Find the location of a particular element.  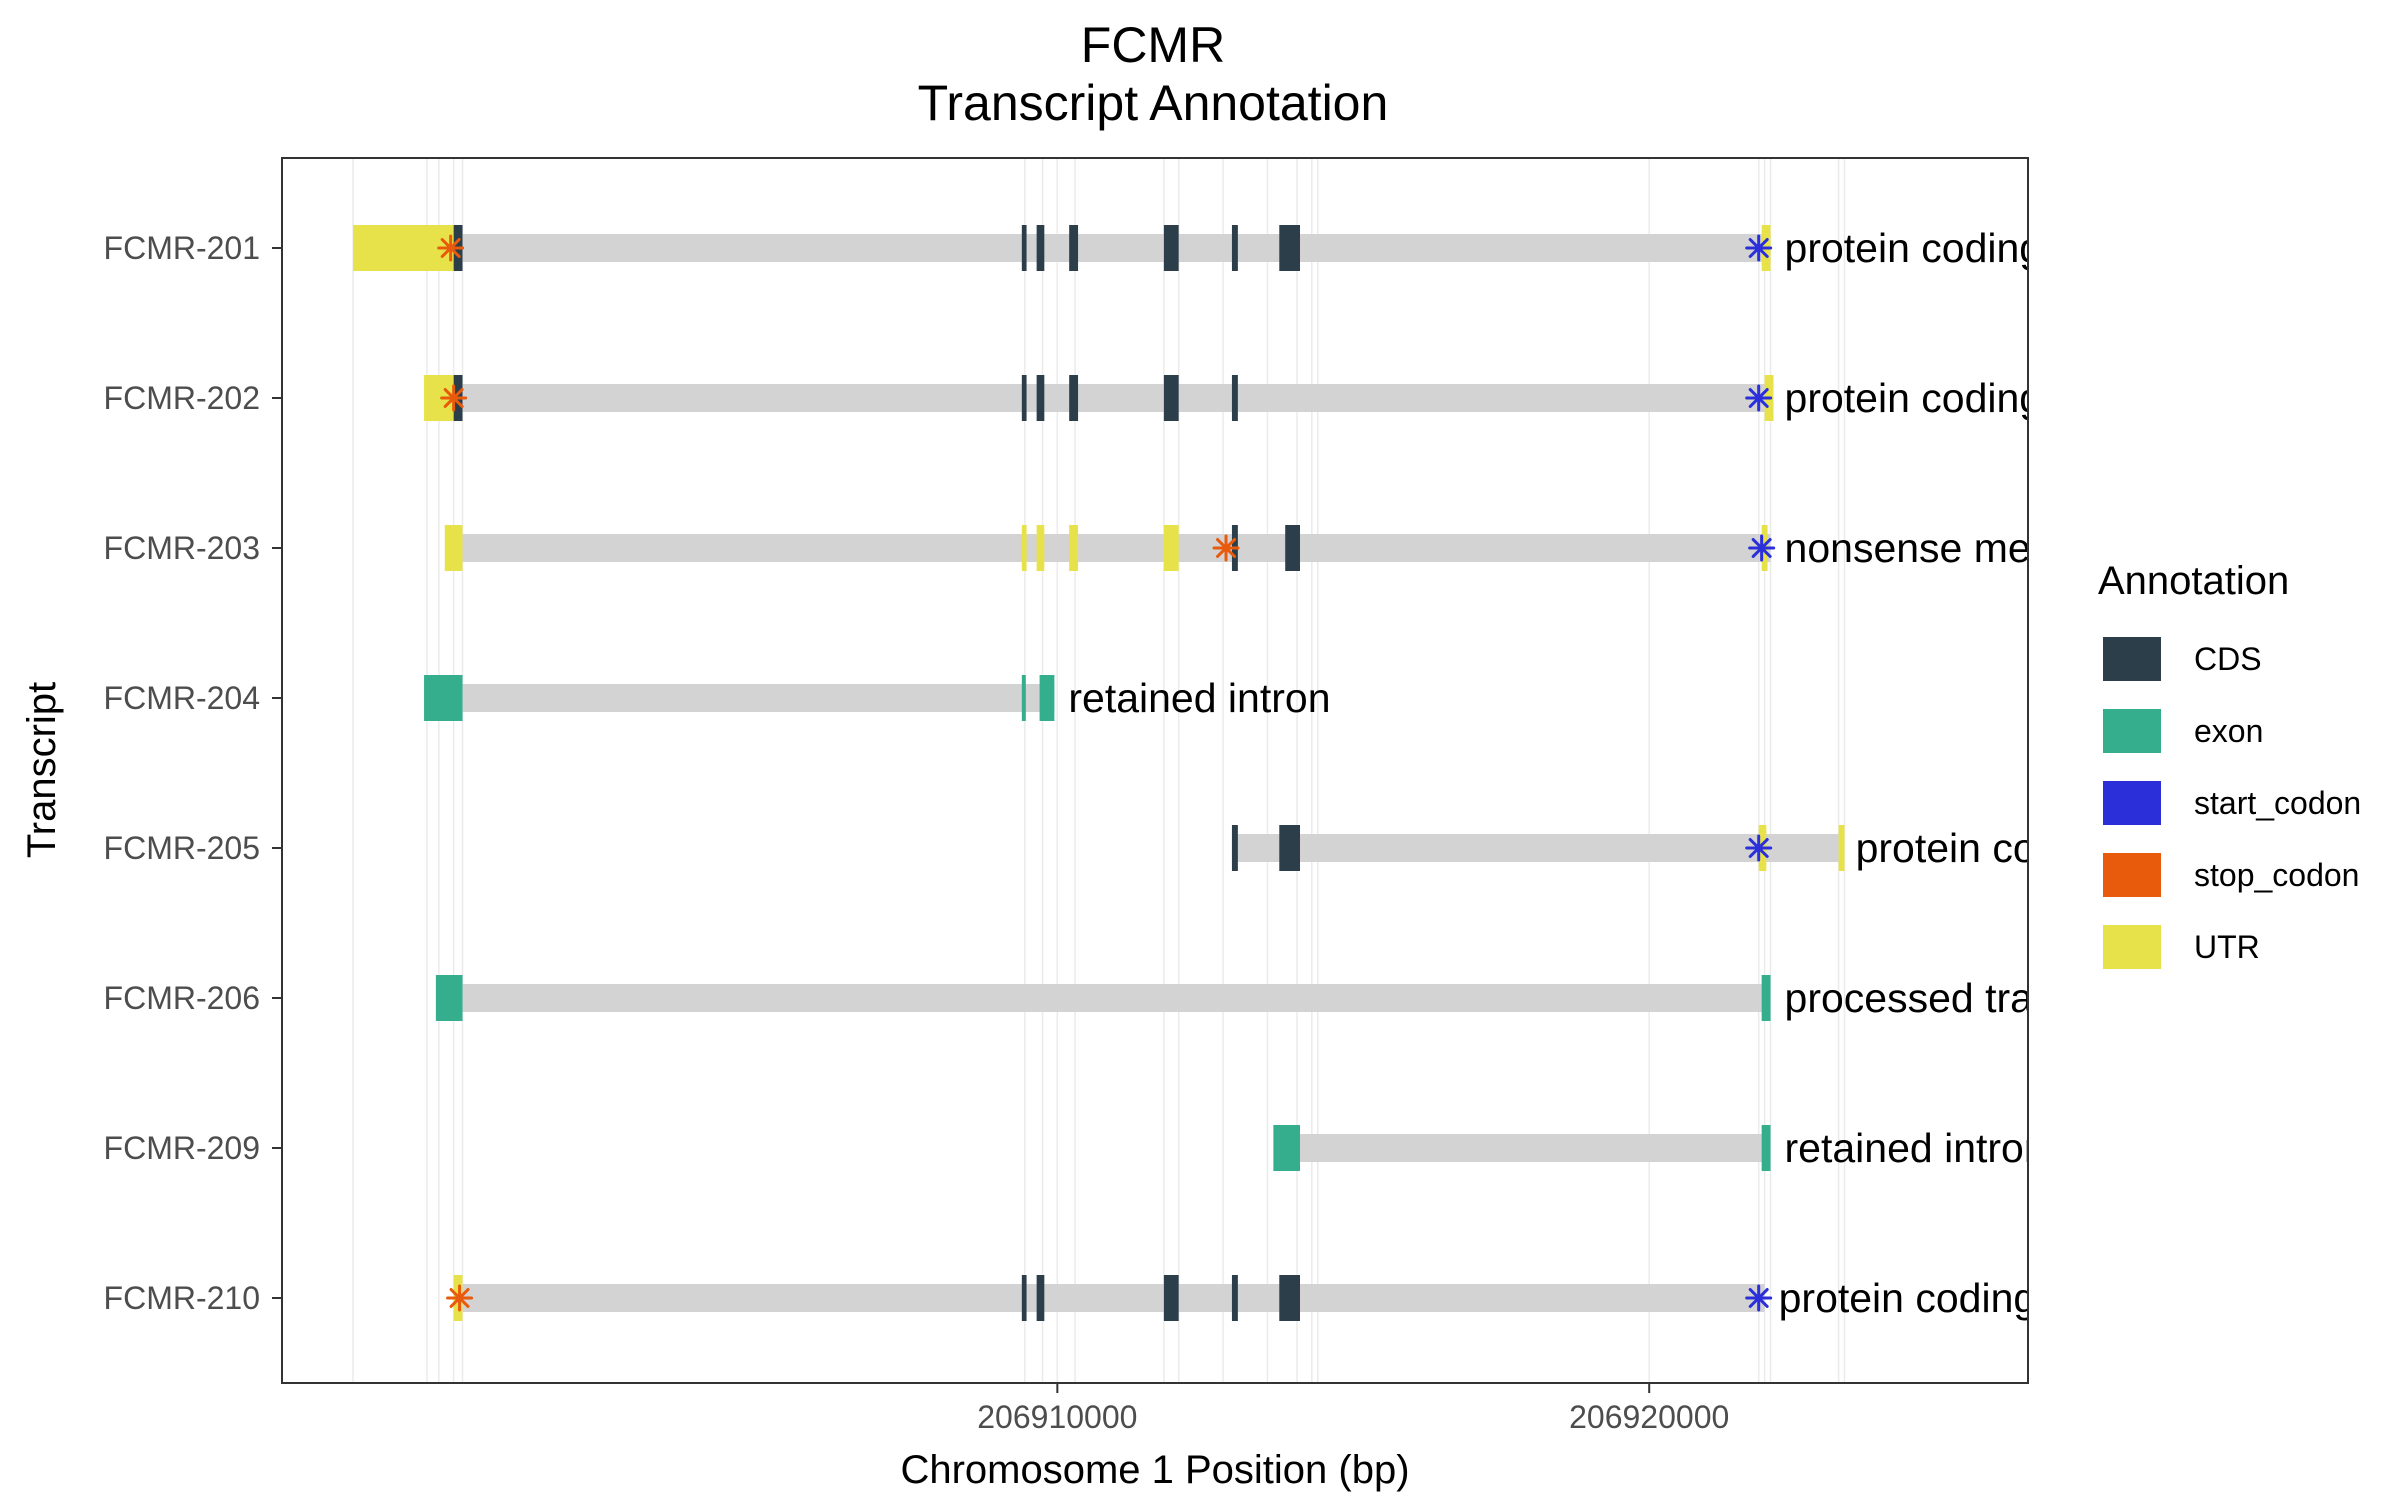

y-tick-label: FCMR-203 is located at coordinates (182, 548).